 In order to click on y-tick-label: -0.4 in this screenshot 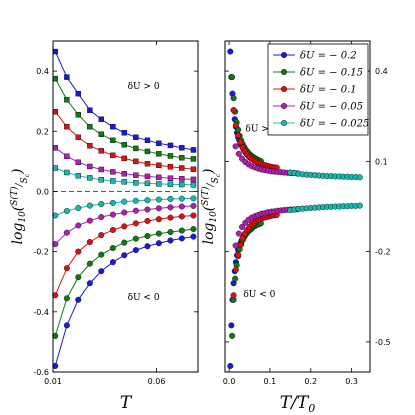, I will do `click(41, 312)`.